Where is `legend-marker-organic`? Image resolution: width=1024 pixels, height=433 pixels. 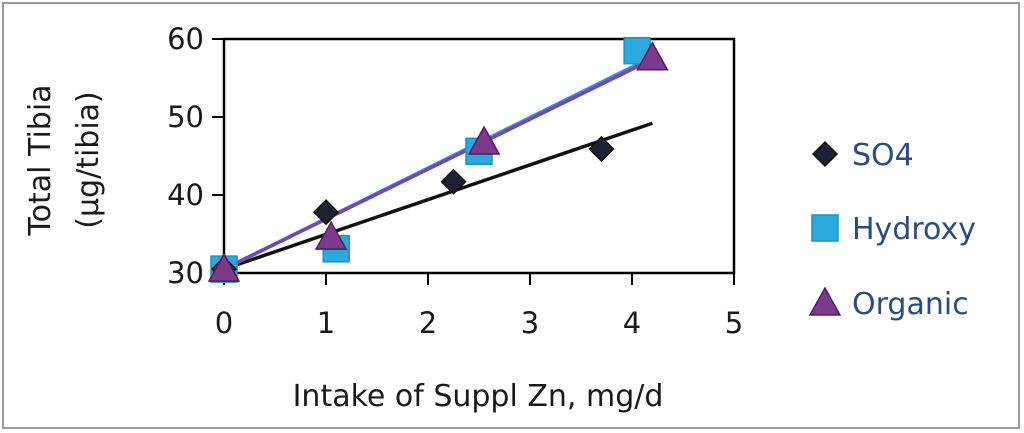 legend-marker-organic is located at coordinates (825, 301).